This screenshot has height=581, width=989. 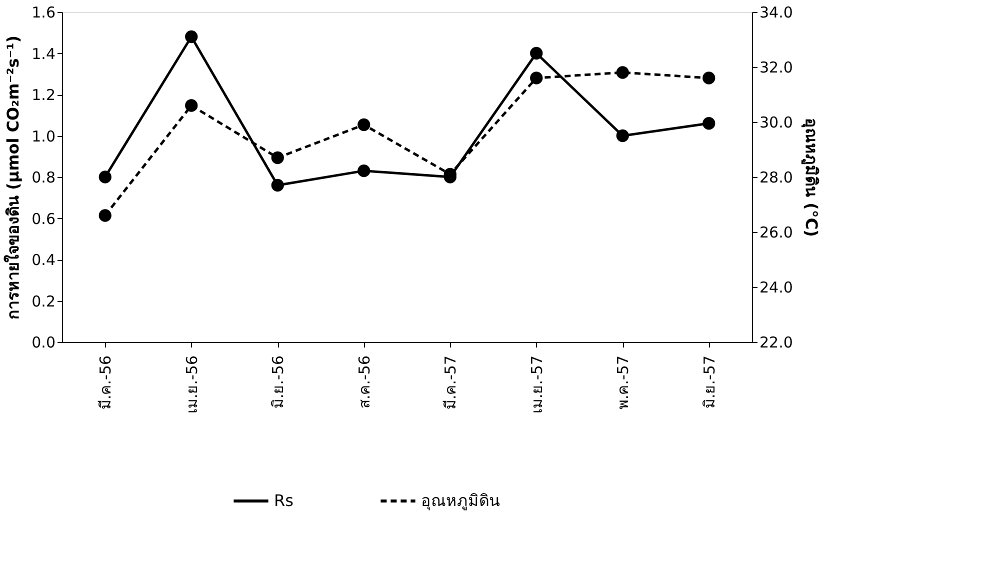 I want to click on y-tick-label: 0.2, so click(x=44, y=301).